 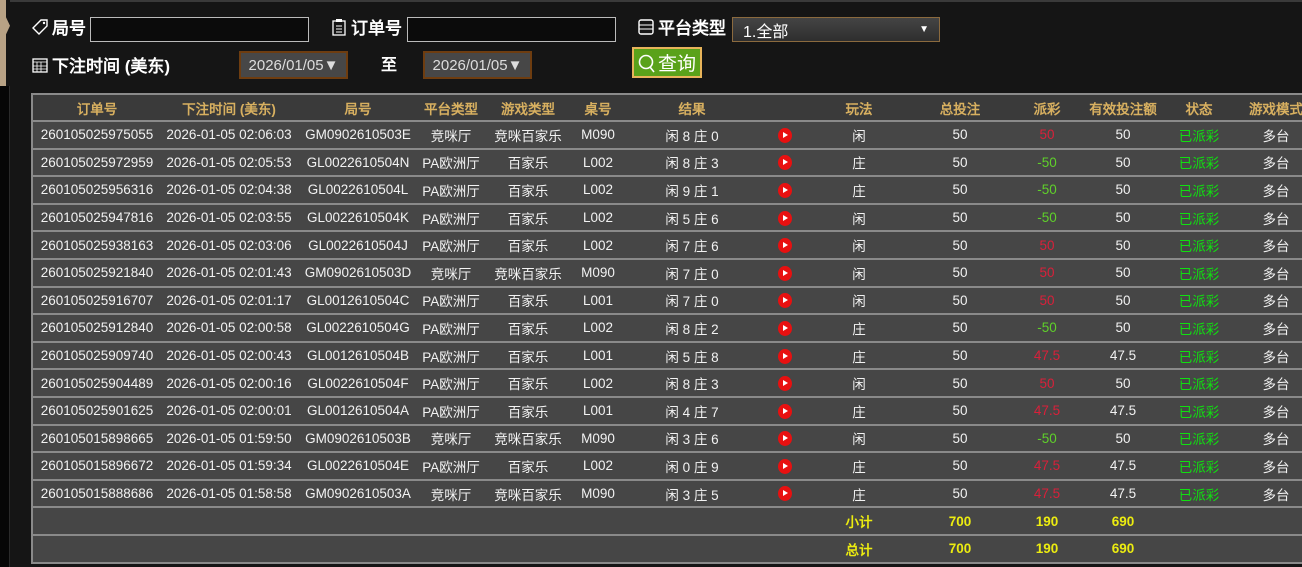 I want to click on total-payout: 190, so click(x=1047, y=549).